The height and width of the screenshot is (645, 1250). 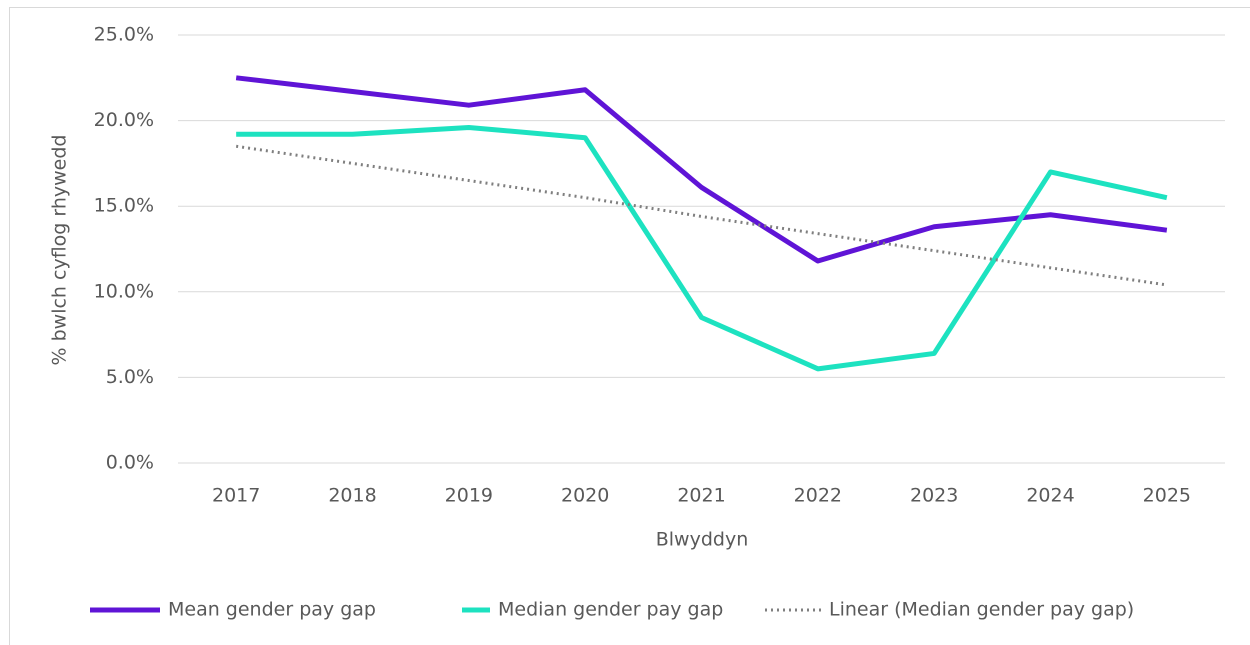 I want to click on x-tick-label: 2022, so click(x=818, y=496).